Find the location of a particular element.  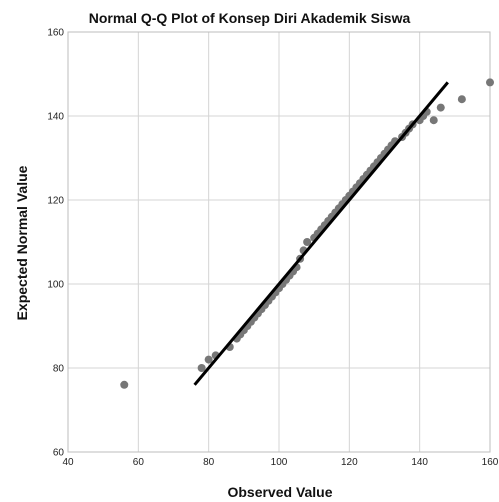

x-tick-label: 40 is located at coordinates (68, 462).